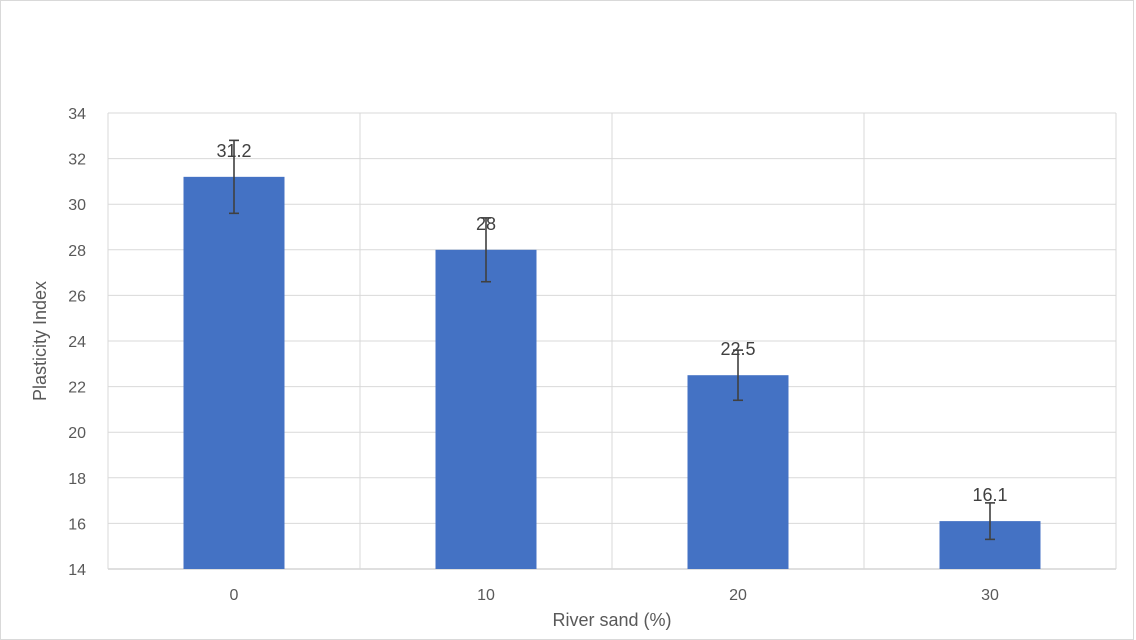 The width and height of the screenshot is (1136, 640). What do you see at coordinates (40, 341) in the screenshot?
I see `y-axis-title: Plasticity Index` at bounding box center [40, 341].